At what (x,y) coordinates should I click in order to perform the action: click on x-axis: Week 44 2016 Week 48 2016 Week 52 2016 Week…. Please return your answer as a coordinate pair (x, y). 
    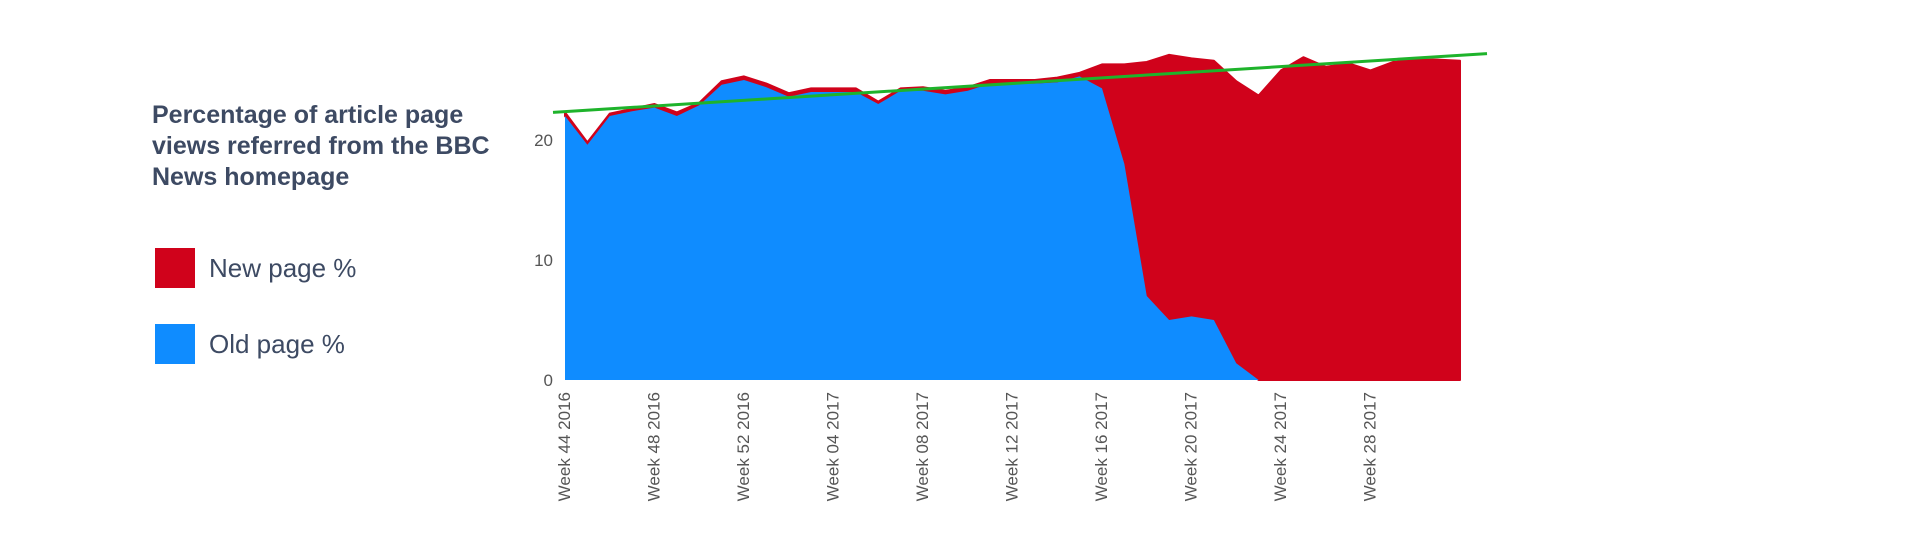
    Looking at the image, I should click on (967, 446).